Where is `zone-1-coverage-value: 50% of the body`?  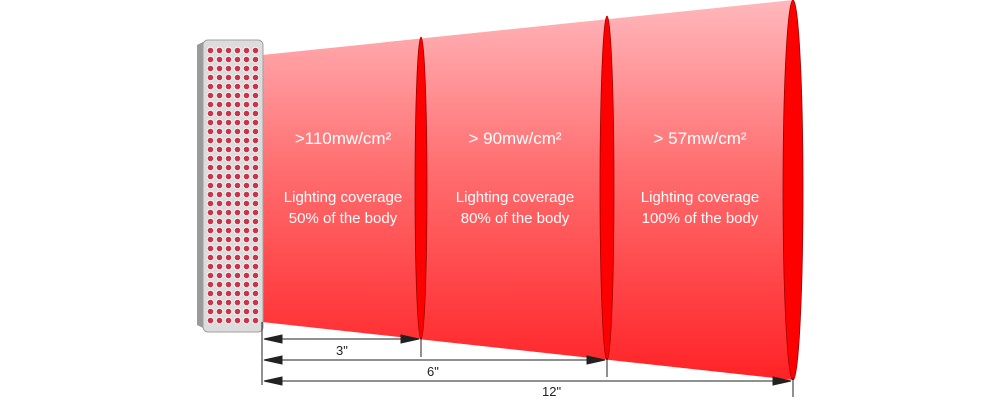
zone-1-coverage-value: 50% of the body is located at coordinates (343, 218).